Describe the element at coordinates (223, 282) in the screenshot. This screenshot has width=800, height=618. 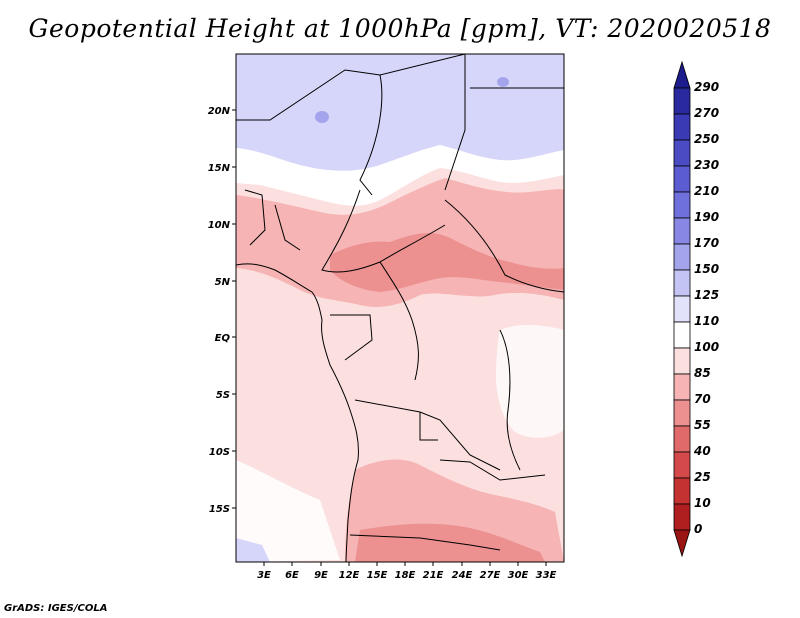
I see `lat-label: 5N` at that location.